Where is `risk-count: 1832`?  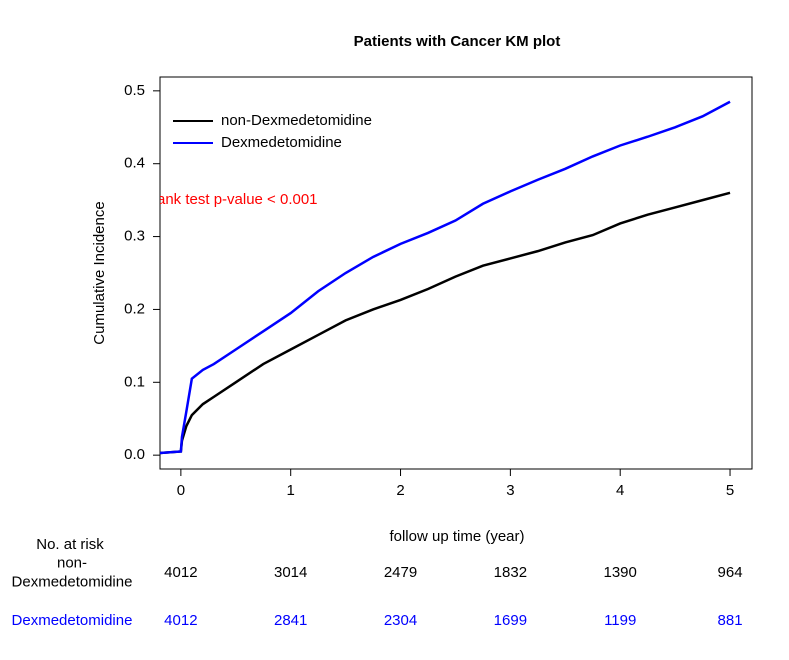
risk-count: 1832 is located at coordinates (510, 572).